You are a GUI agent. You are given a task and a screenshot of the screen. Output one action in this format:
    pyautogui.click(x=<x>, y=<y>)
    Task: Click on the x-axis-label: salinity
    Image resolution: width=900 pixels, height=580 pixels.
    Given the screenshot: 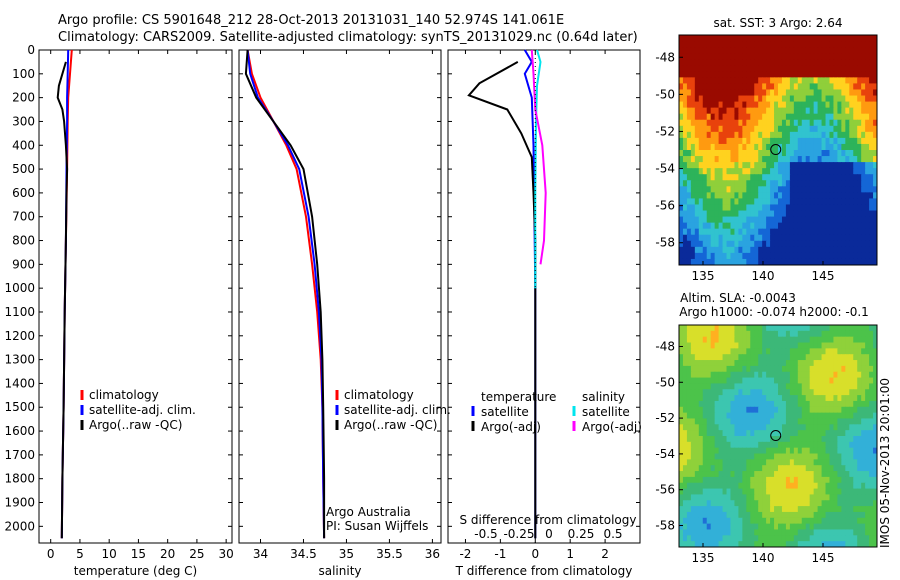 What is the action you would take?
    pyautogui.click(x=339, y=571)
    